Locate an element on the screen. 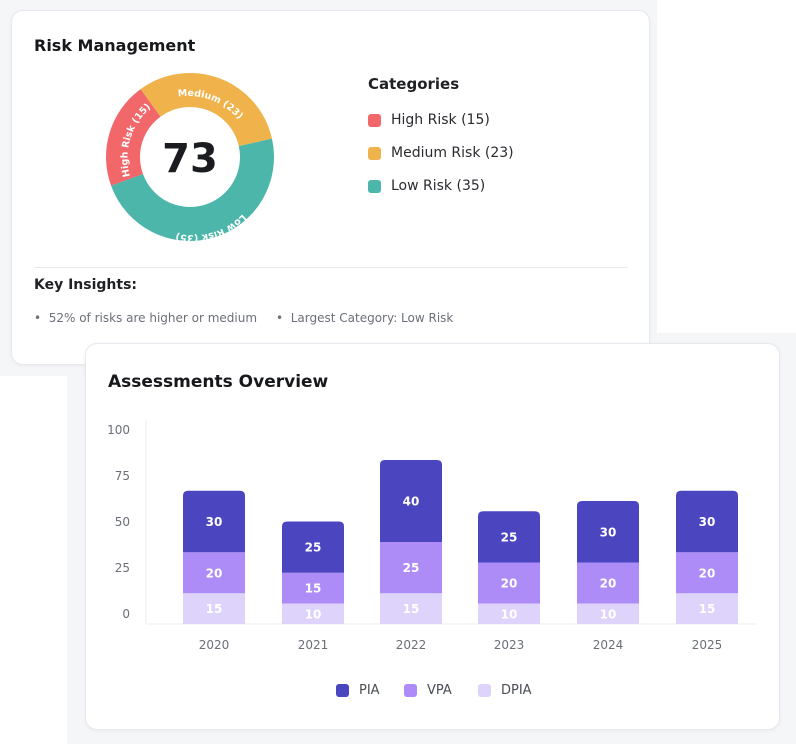 Image resolution: width=796 pixels, height=744 pixels. legend-item-low: Low Risk (35) is located at coordinates (426, 186).